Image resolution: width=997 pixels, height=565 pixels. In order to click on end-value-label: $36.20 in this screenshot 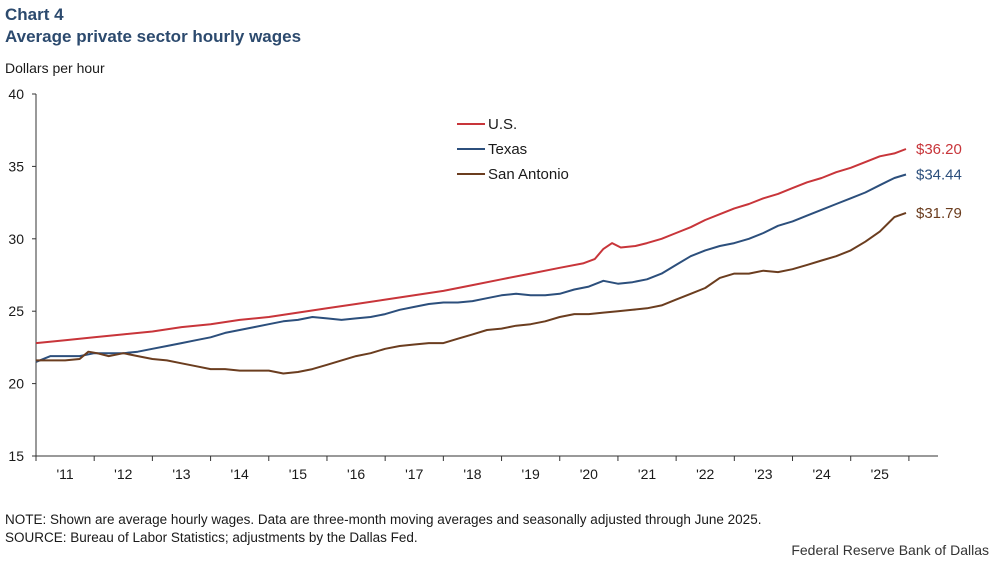, I will do `click(939, 149)`.